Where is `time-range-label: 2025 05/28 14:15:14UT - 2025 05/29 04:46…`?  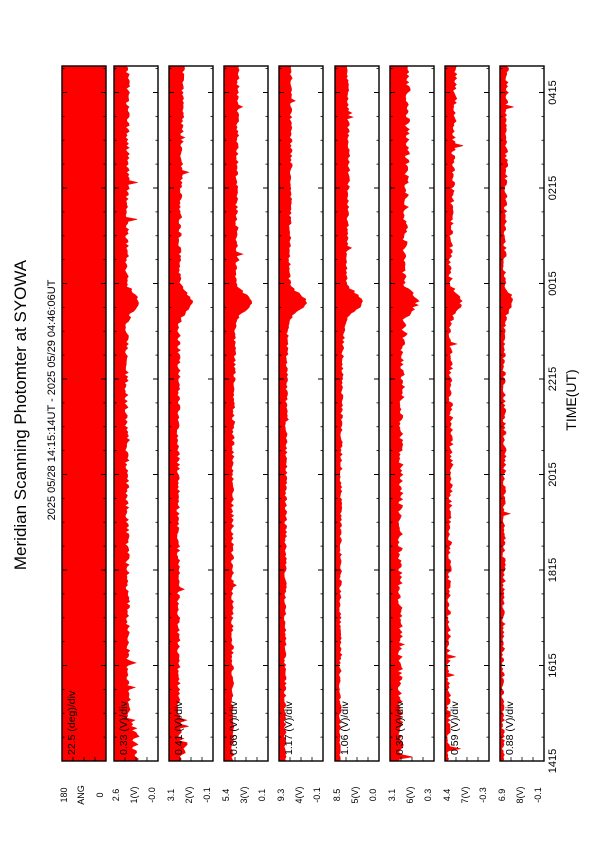 time-range-label: 2025 05/28 14:15:14UT - 2025 05/29 04:46… is located at coordinates (52, 399).